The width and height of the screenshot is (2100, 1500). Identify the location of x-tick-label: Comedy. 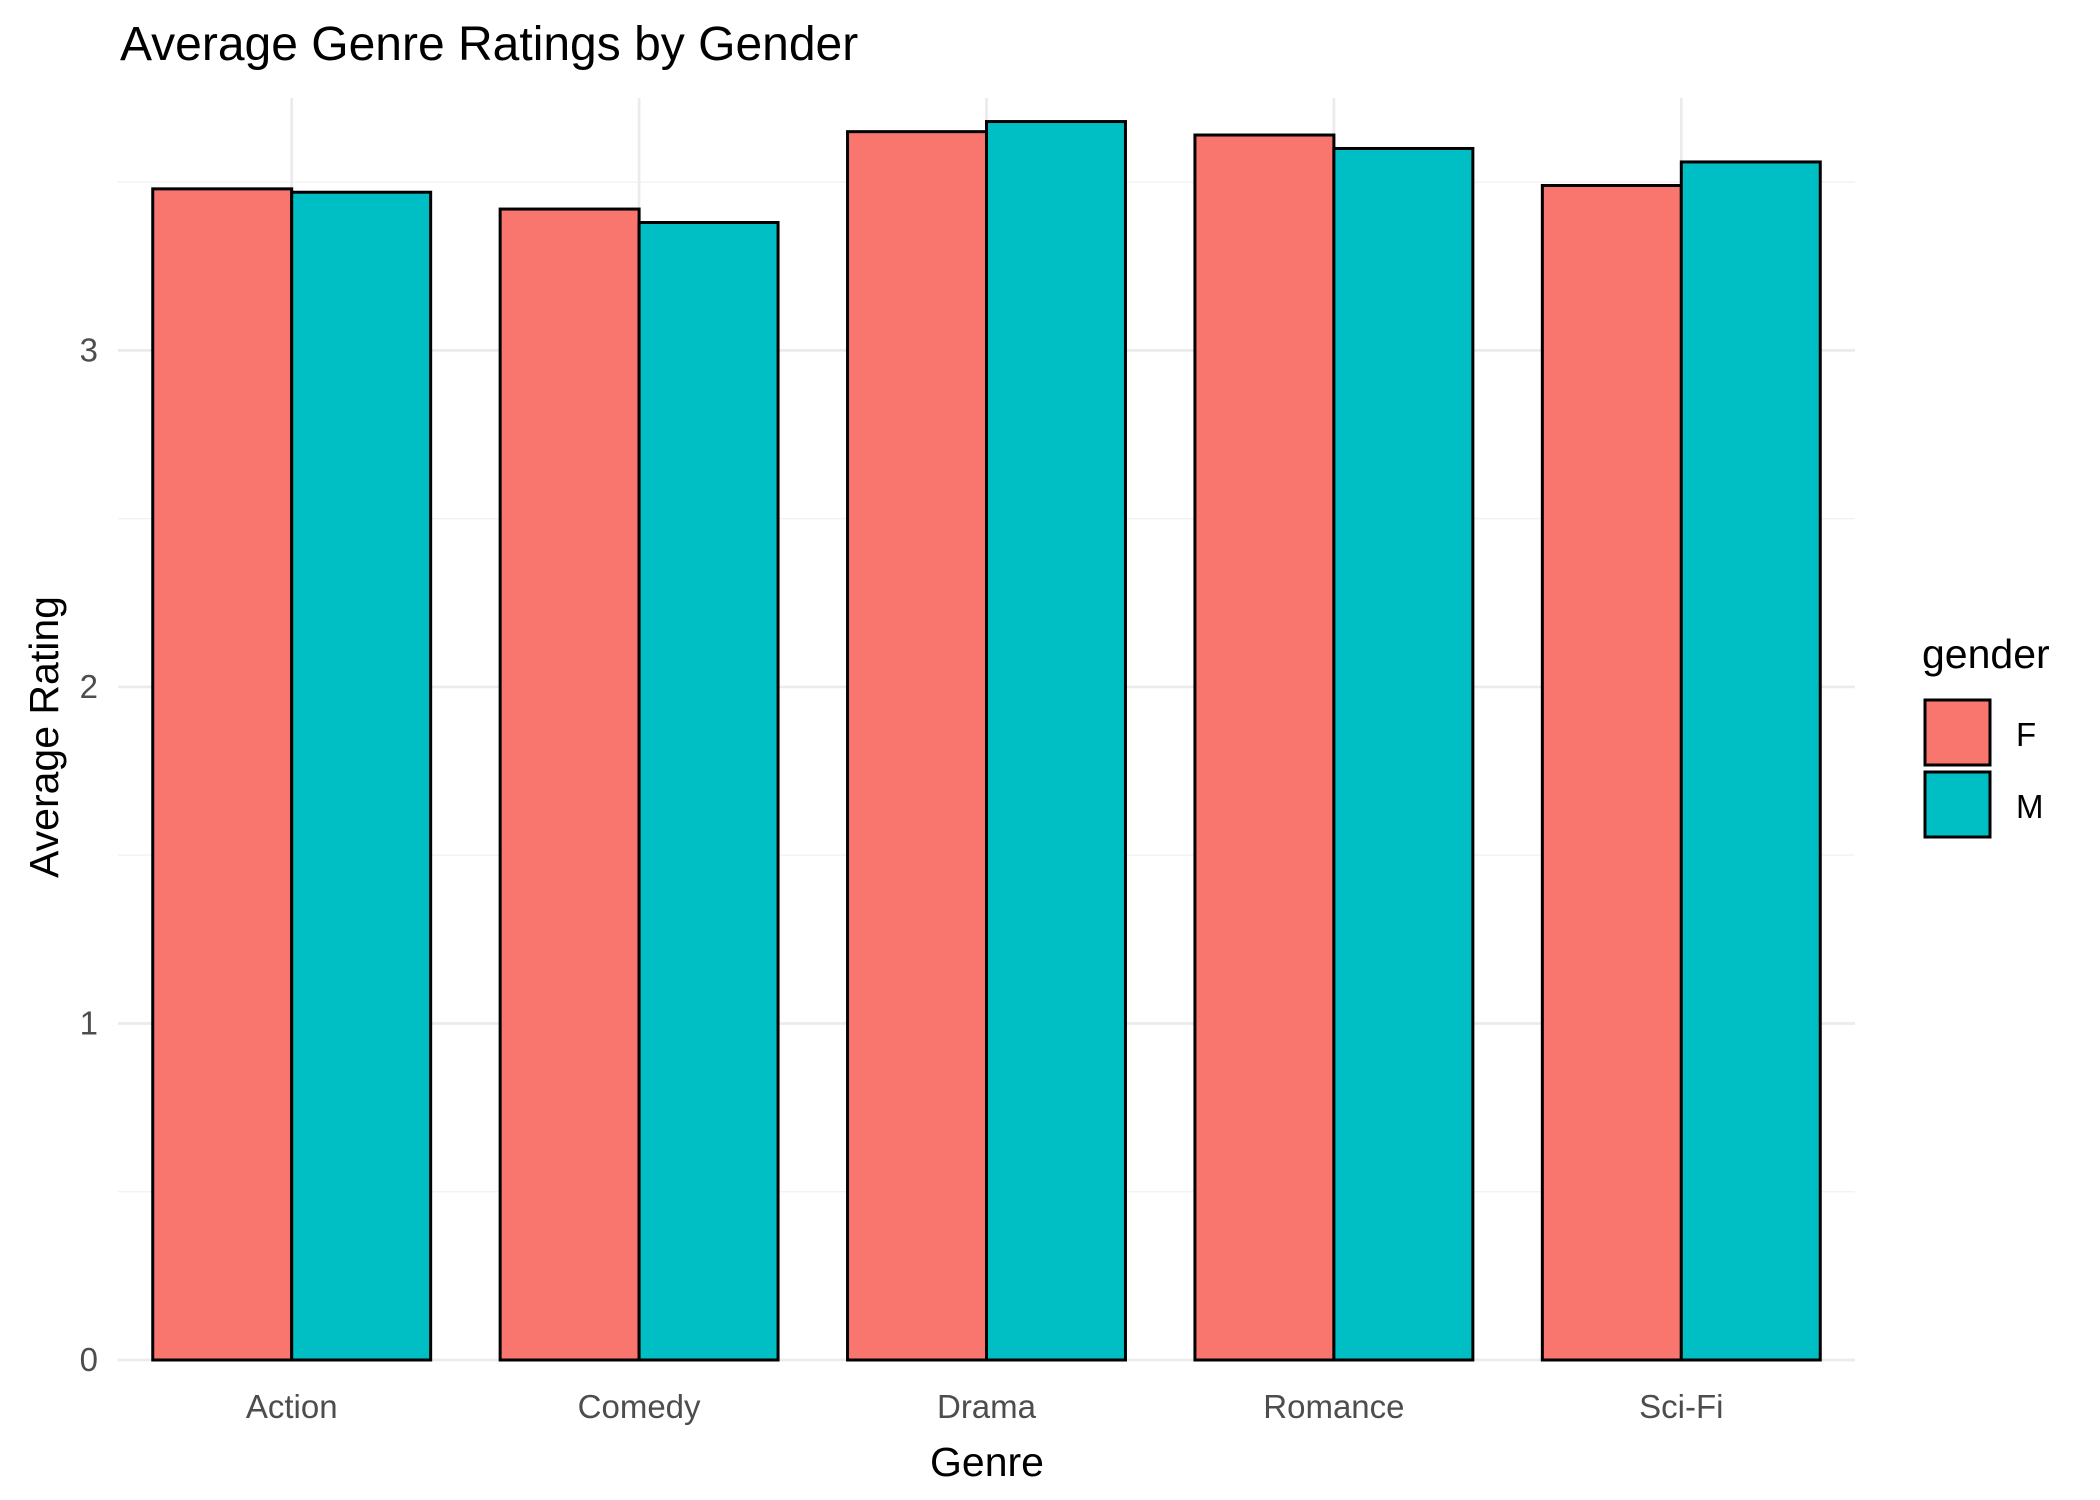
(639, 1406).